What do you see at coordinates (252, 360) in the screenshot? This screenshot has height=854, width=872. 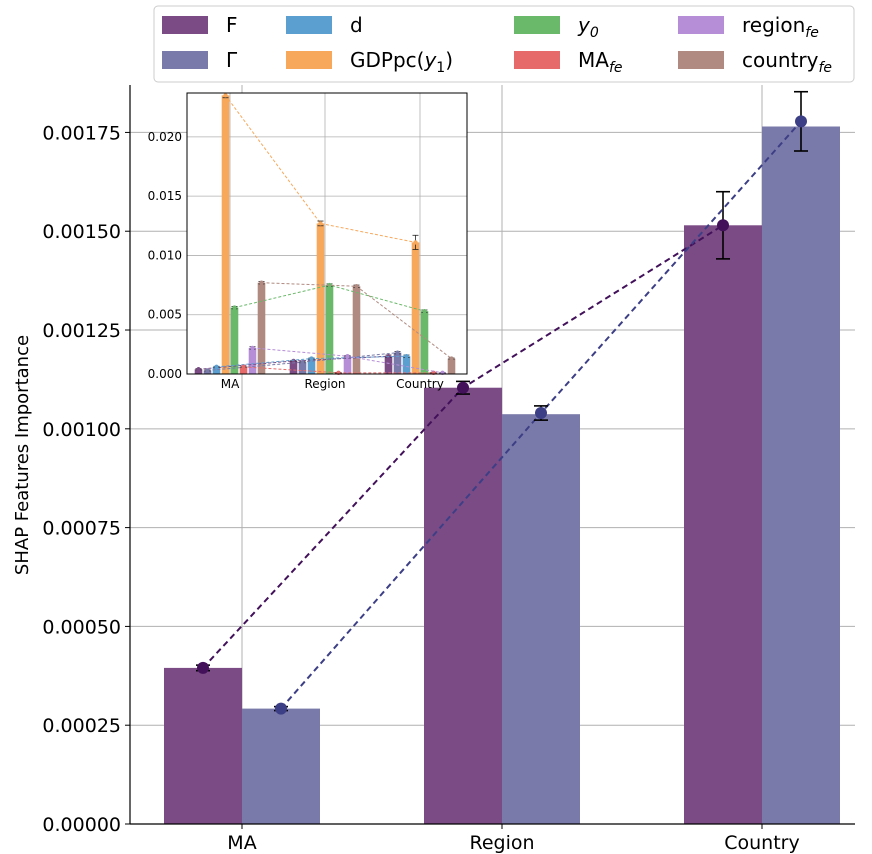 I see `inset-bar-region-fe-ma` at bounding box center [252, 360].